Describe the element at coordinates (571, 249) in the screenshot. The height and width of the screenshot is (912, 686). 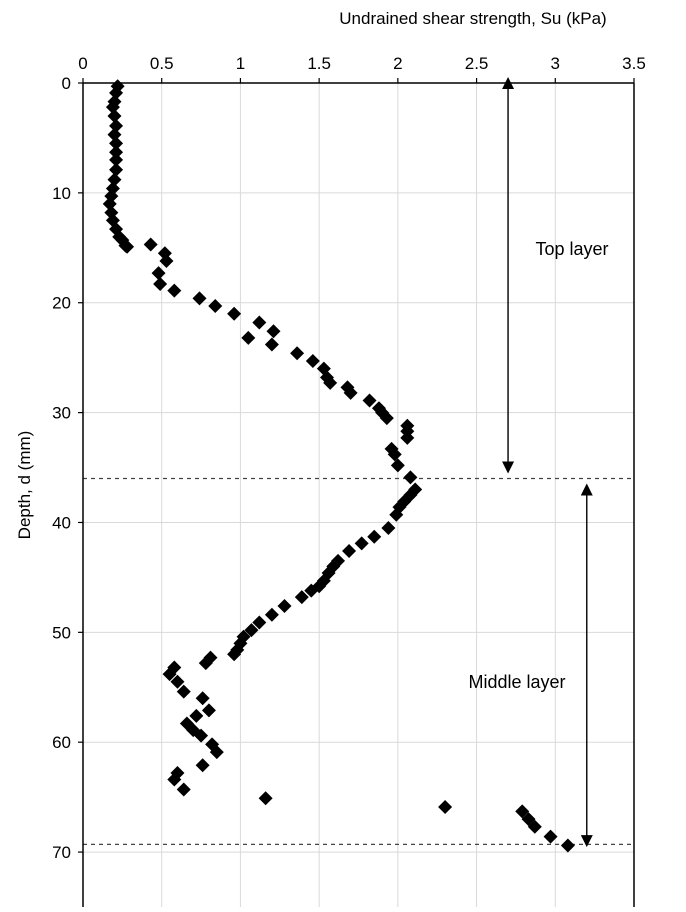
I see `top-layer-label: Top layer` at that location.